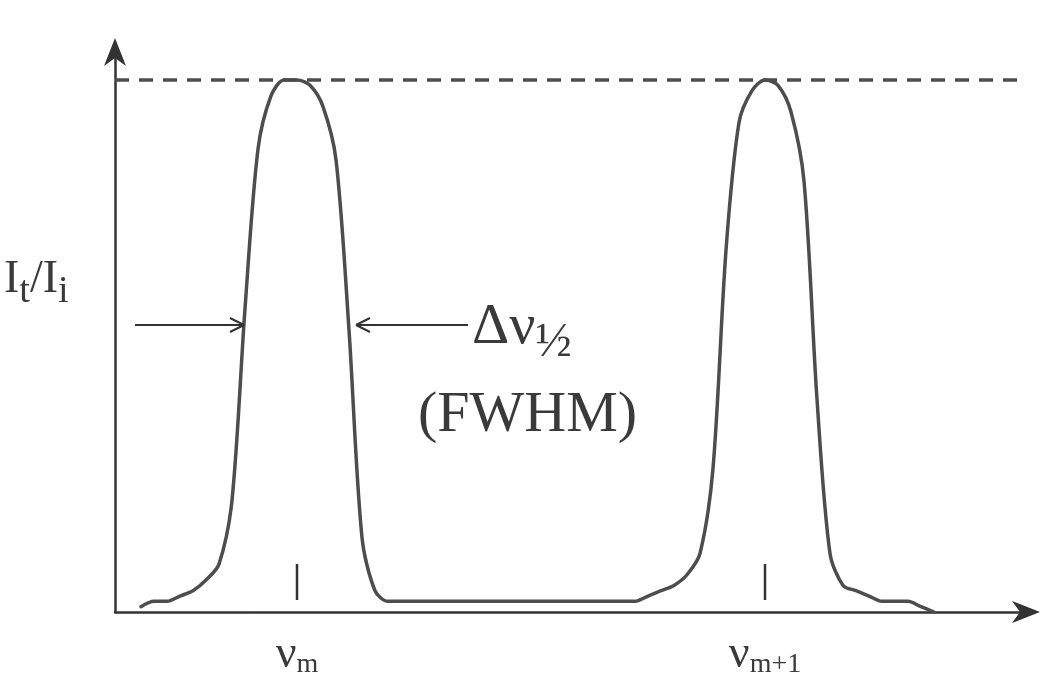 This screenshot has width=1057, height=686. What do you see at coordinates (528, 411) in the screenshot?
I see `annotation: (FWHM)` at bounding box center [528, 411].